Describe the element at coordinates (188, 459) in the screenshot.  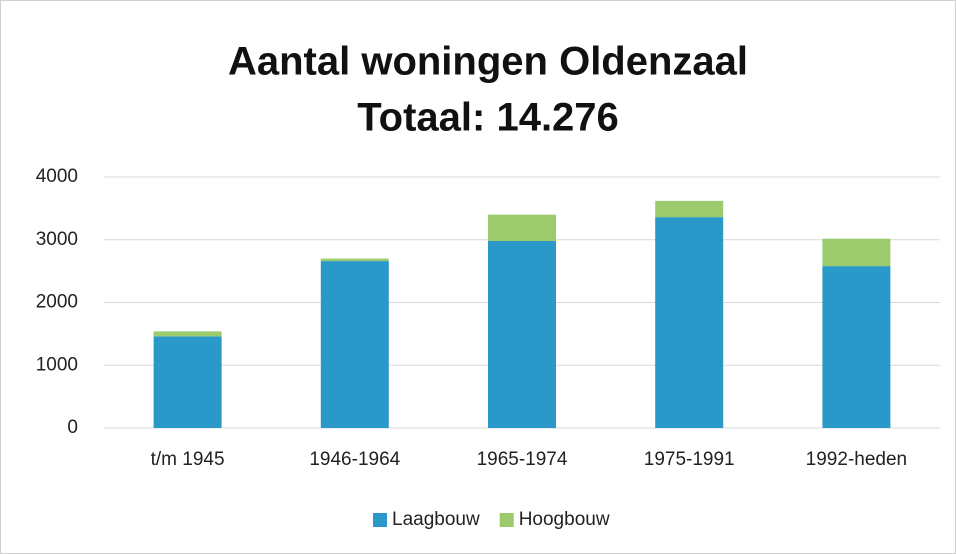
I see `x-tick-label: t/m 1945` at that location.